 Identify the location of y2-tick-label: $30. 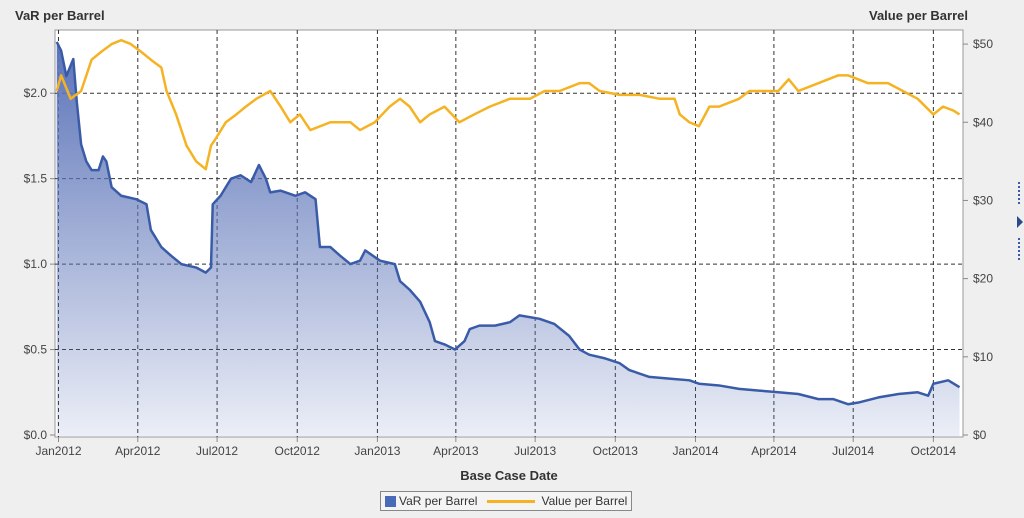
(983, 200).